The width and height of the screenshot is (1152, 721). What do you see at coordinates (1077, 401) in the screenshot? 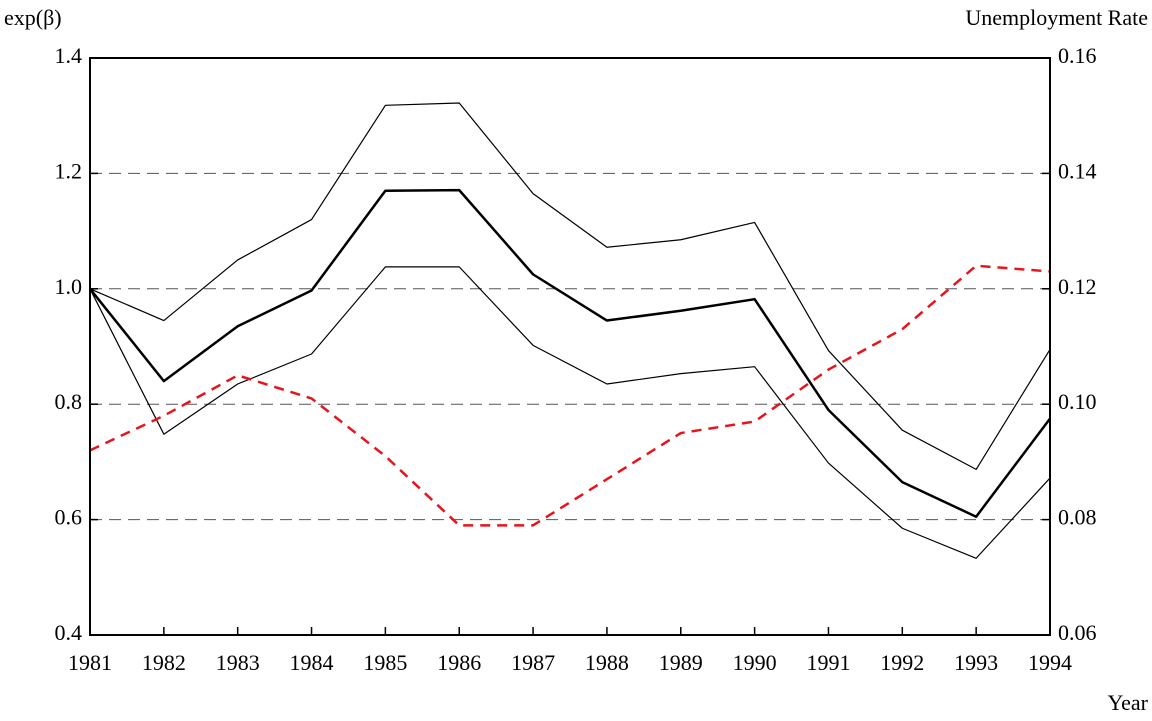
I see `y2-tick-label: 0.10` at bounding box center [1077, 401].